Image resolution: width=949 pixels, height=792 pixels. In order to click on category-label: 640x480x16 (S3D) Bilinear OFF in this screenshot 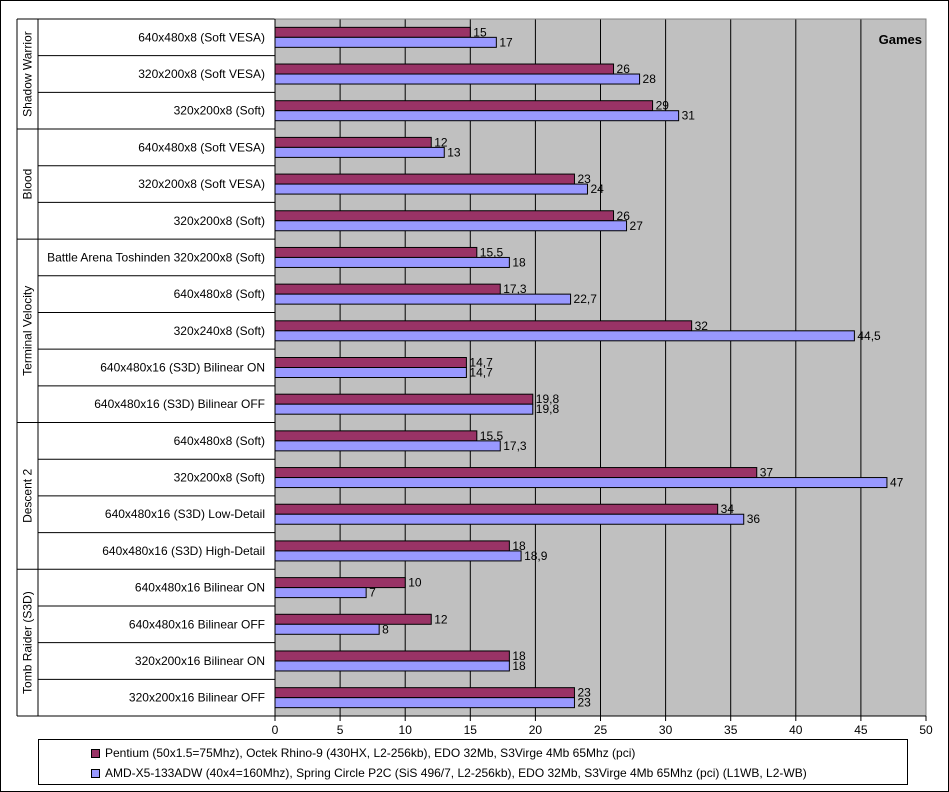, I will do `click(179, 404)`.